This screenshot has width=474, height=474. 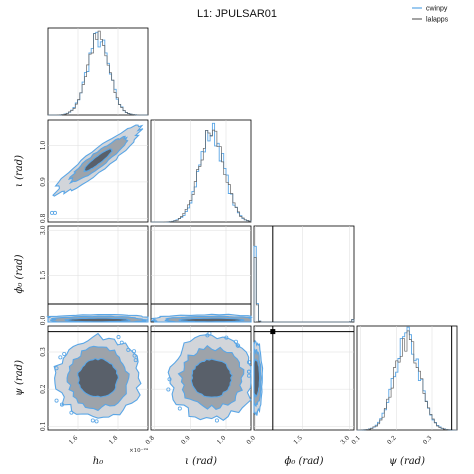 I want to click on x-tick-label-psi: 0.2, so click(x=392, y=440).